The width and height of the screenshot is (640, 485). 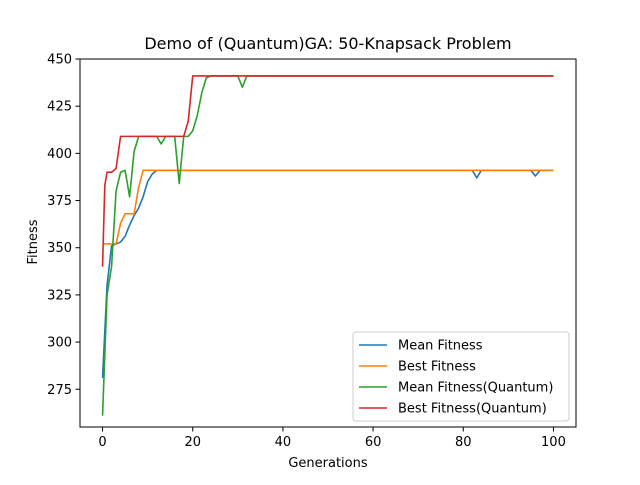 What do you see at coordinates (440, 346) in the screenshot?
I see `legend-label-1: Mean Fitness` at bounding box center [440, 346].